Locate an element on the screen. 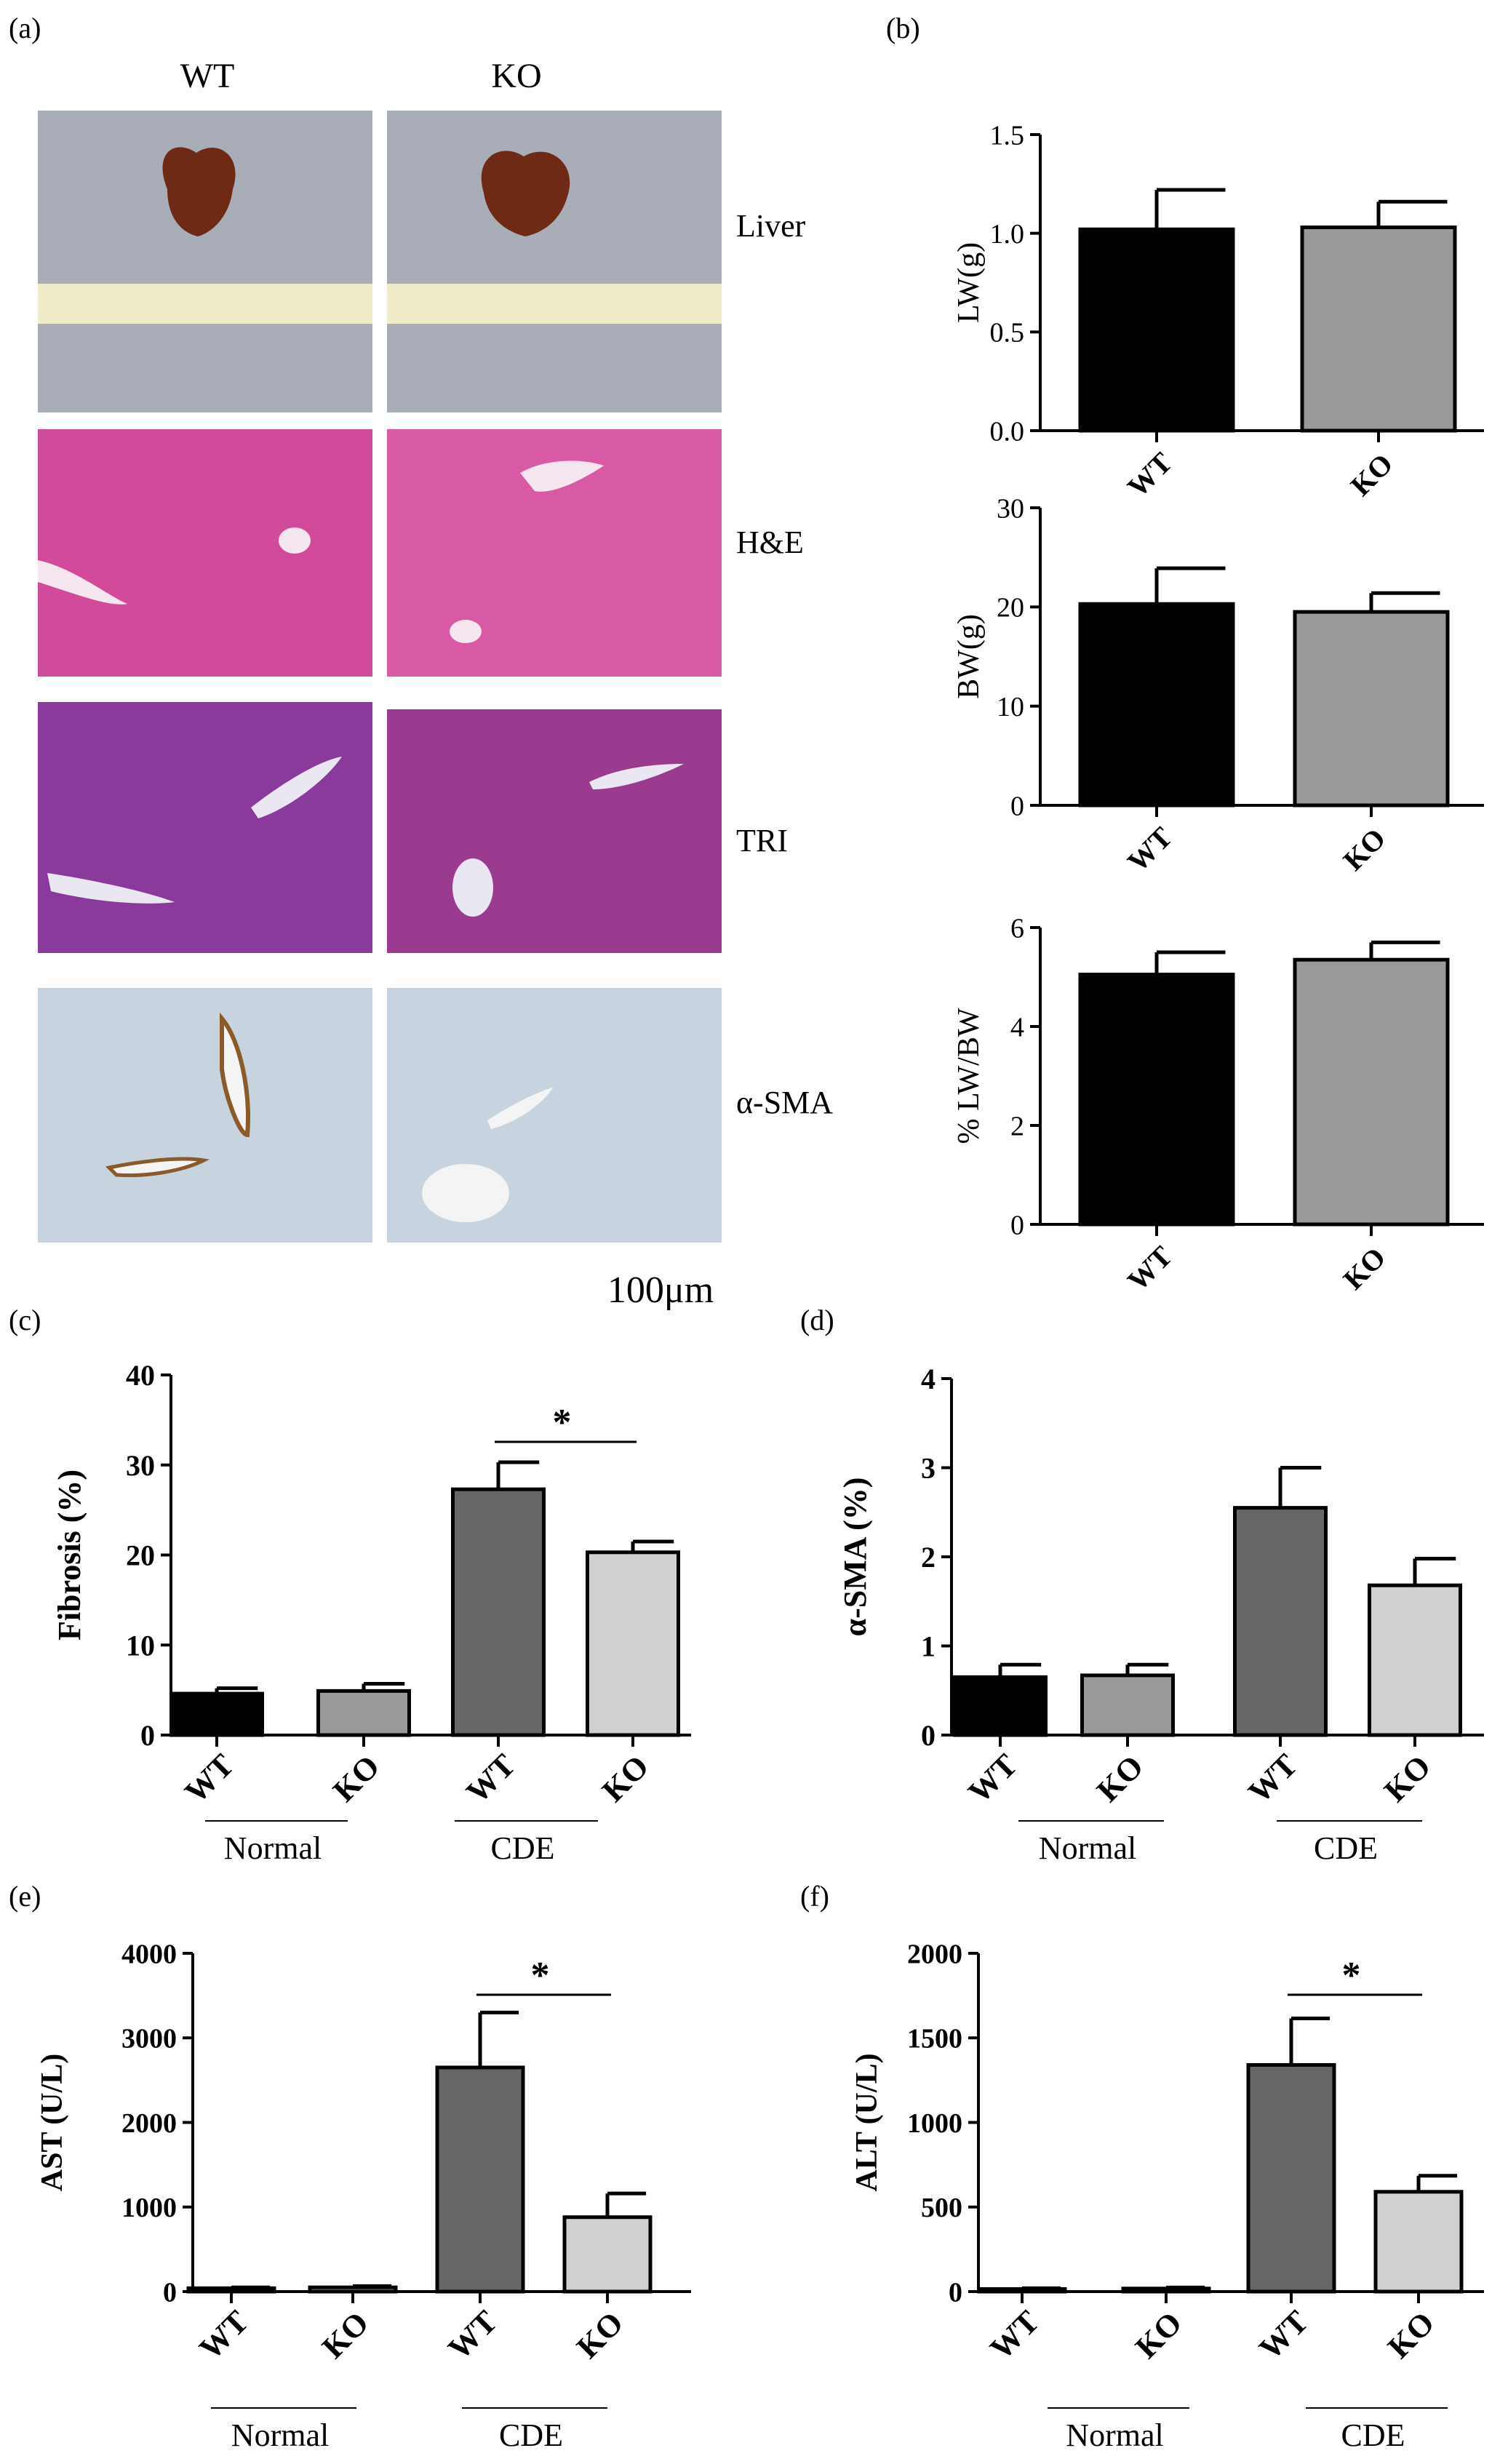 This screenshot has width=1508, height=2464. panel-letter-f: (f) is located at coordinates (815, 1896).